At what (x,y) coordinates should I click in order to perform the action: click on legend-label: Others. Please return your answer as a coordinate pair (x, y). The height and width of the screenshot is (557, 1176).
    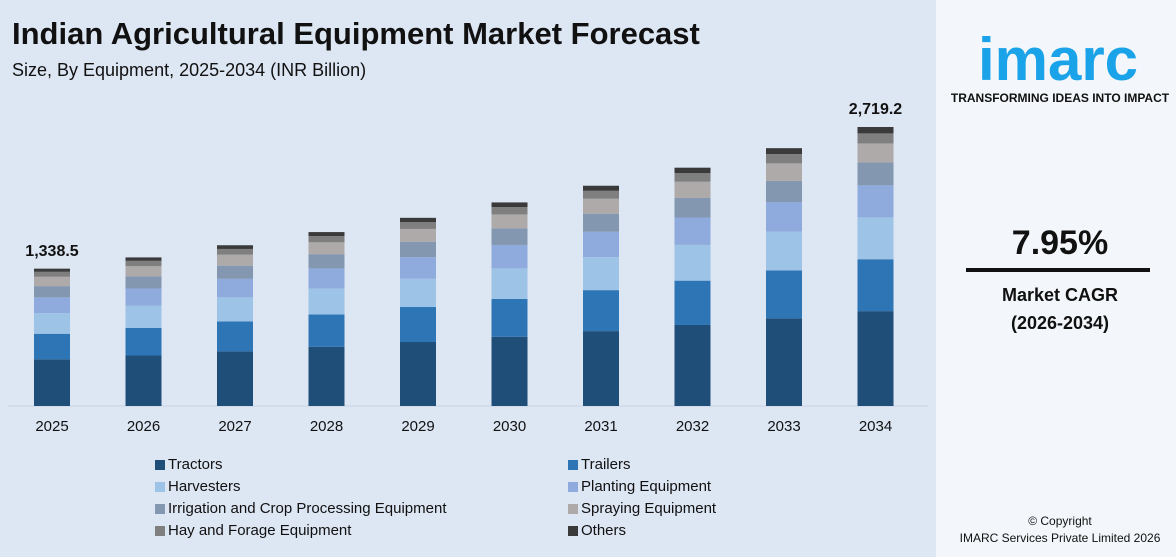
    Looking at the image, I should click on (603, 530).